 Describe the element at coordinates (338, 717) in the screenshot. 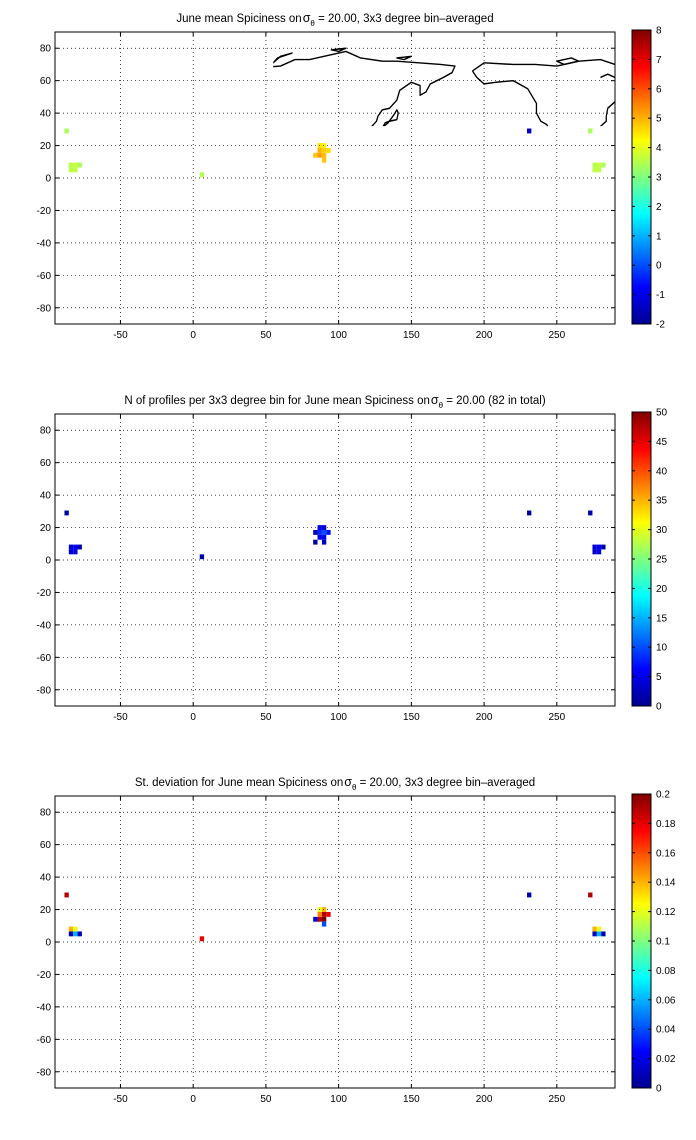

I see `x-tick-label: 100` at that location.